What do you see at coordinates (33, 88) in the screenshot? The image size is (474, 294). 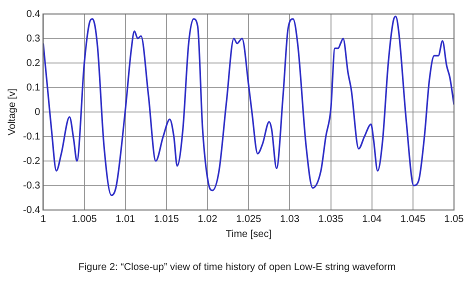 I see `y-tick-label: 0.1` at bounding box center [33, 88].